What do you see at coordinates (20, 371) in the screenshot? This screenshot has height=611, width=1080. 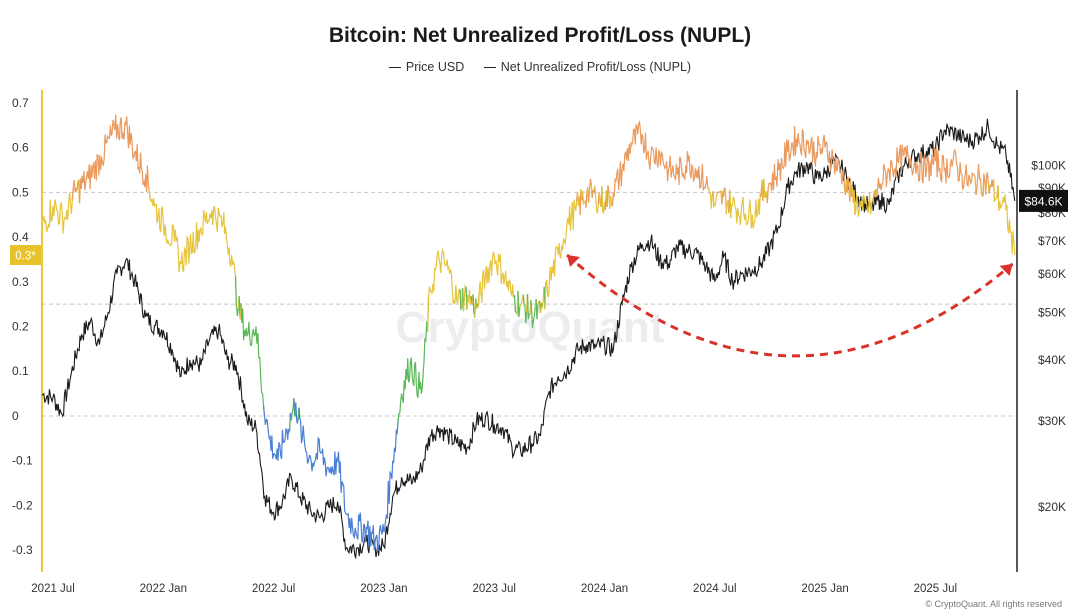 I see `left-tick-label: 0.1` at bounding box center [20, 371].